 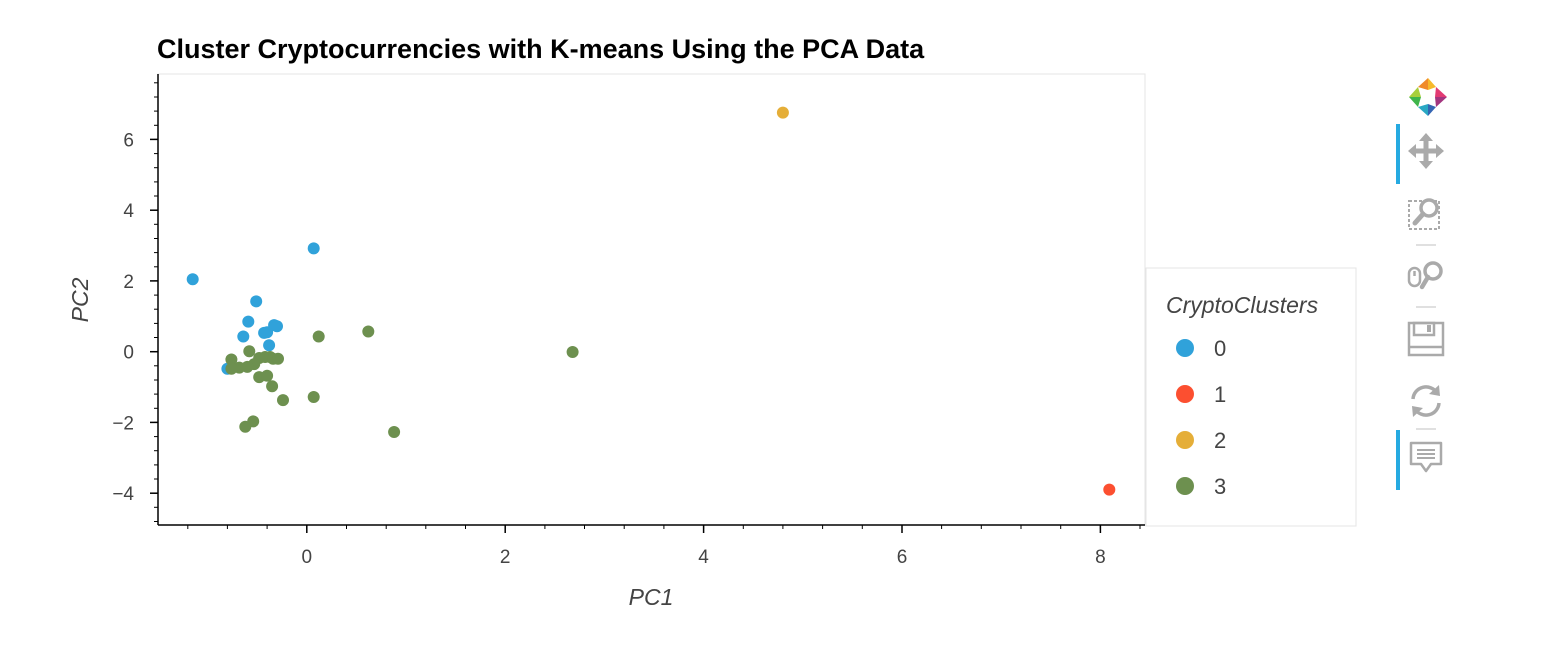 I want to click on pan-icon, so click(x=1426, y=151).